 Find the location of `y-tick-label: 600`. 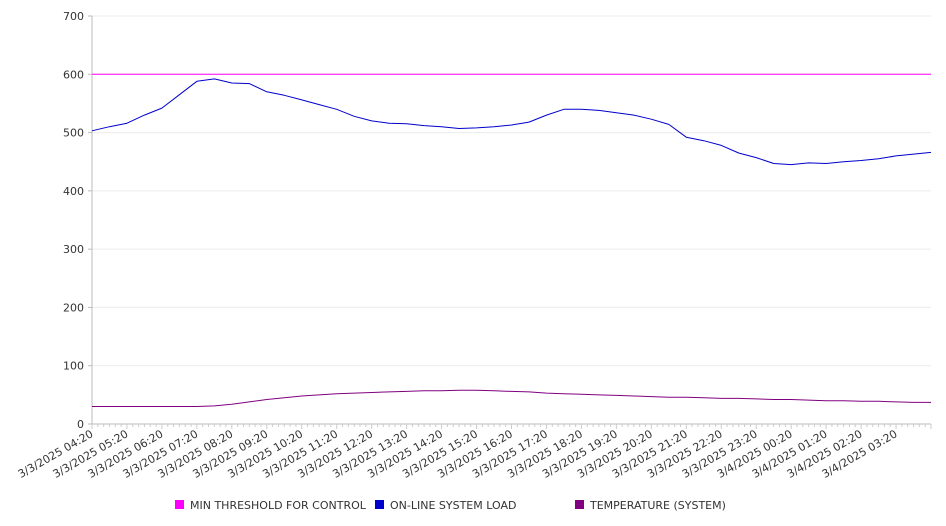

y-tick-label: 600 is located at coordinates (73, 74).